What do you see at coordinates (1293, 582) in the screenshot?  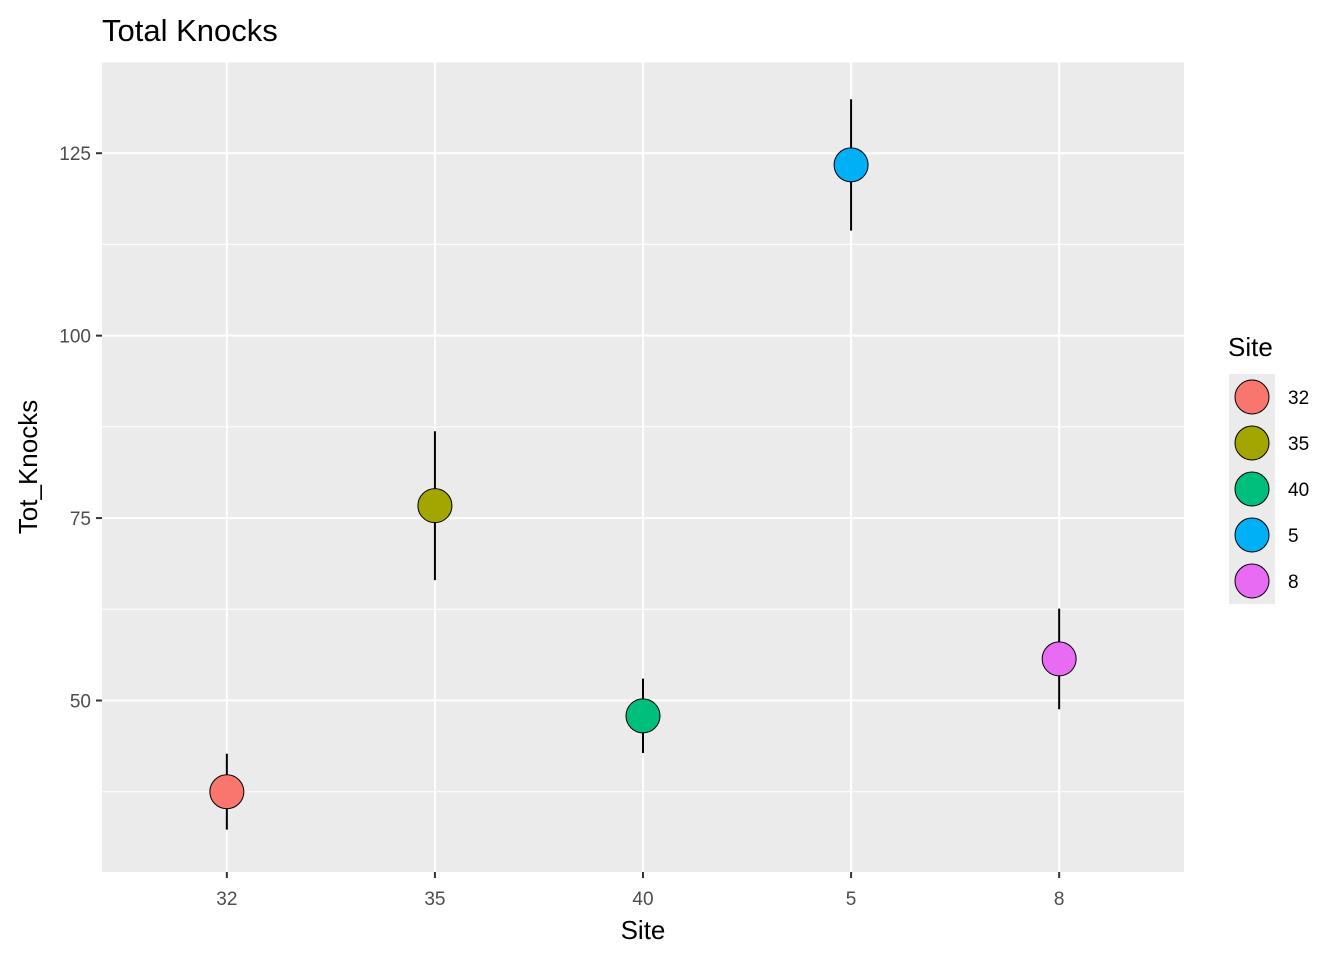 I see `legend-label-site-8: 8` at bounding box center [1293, 582].